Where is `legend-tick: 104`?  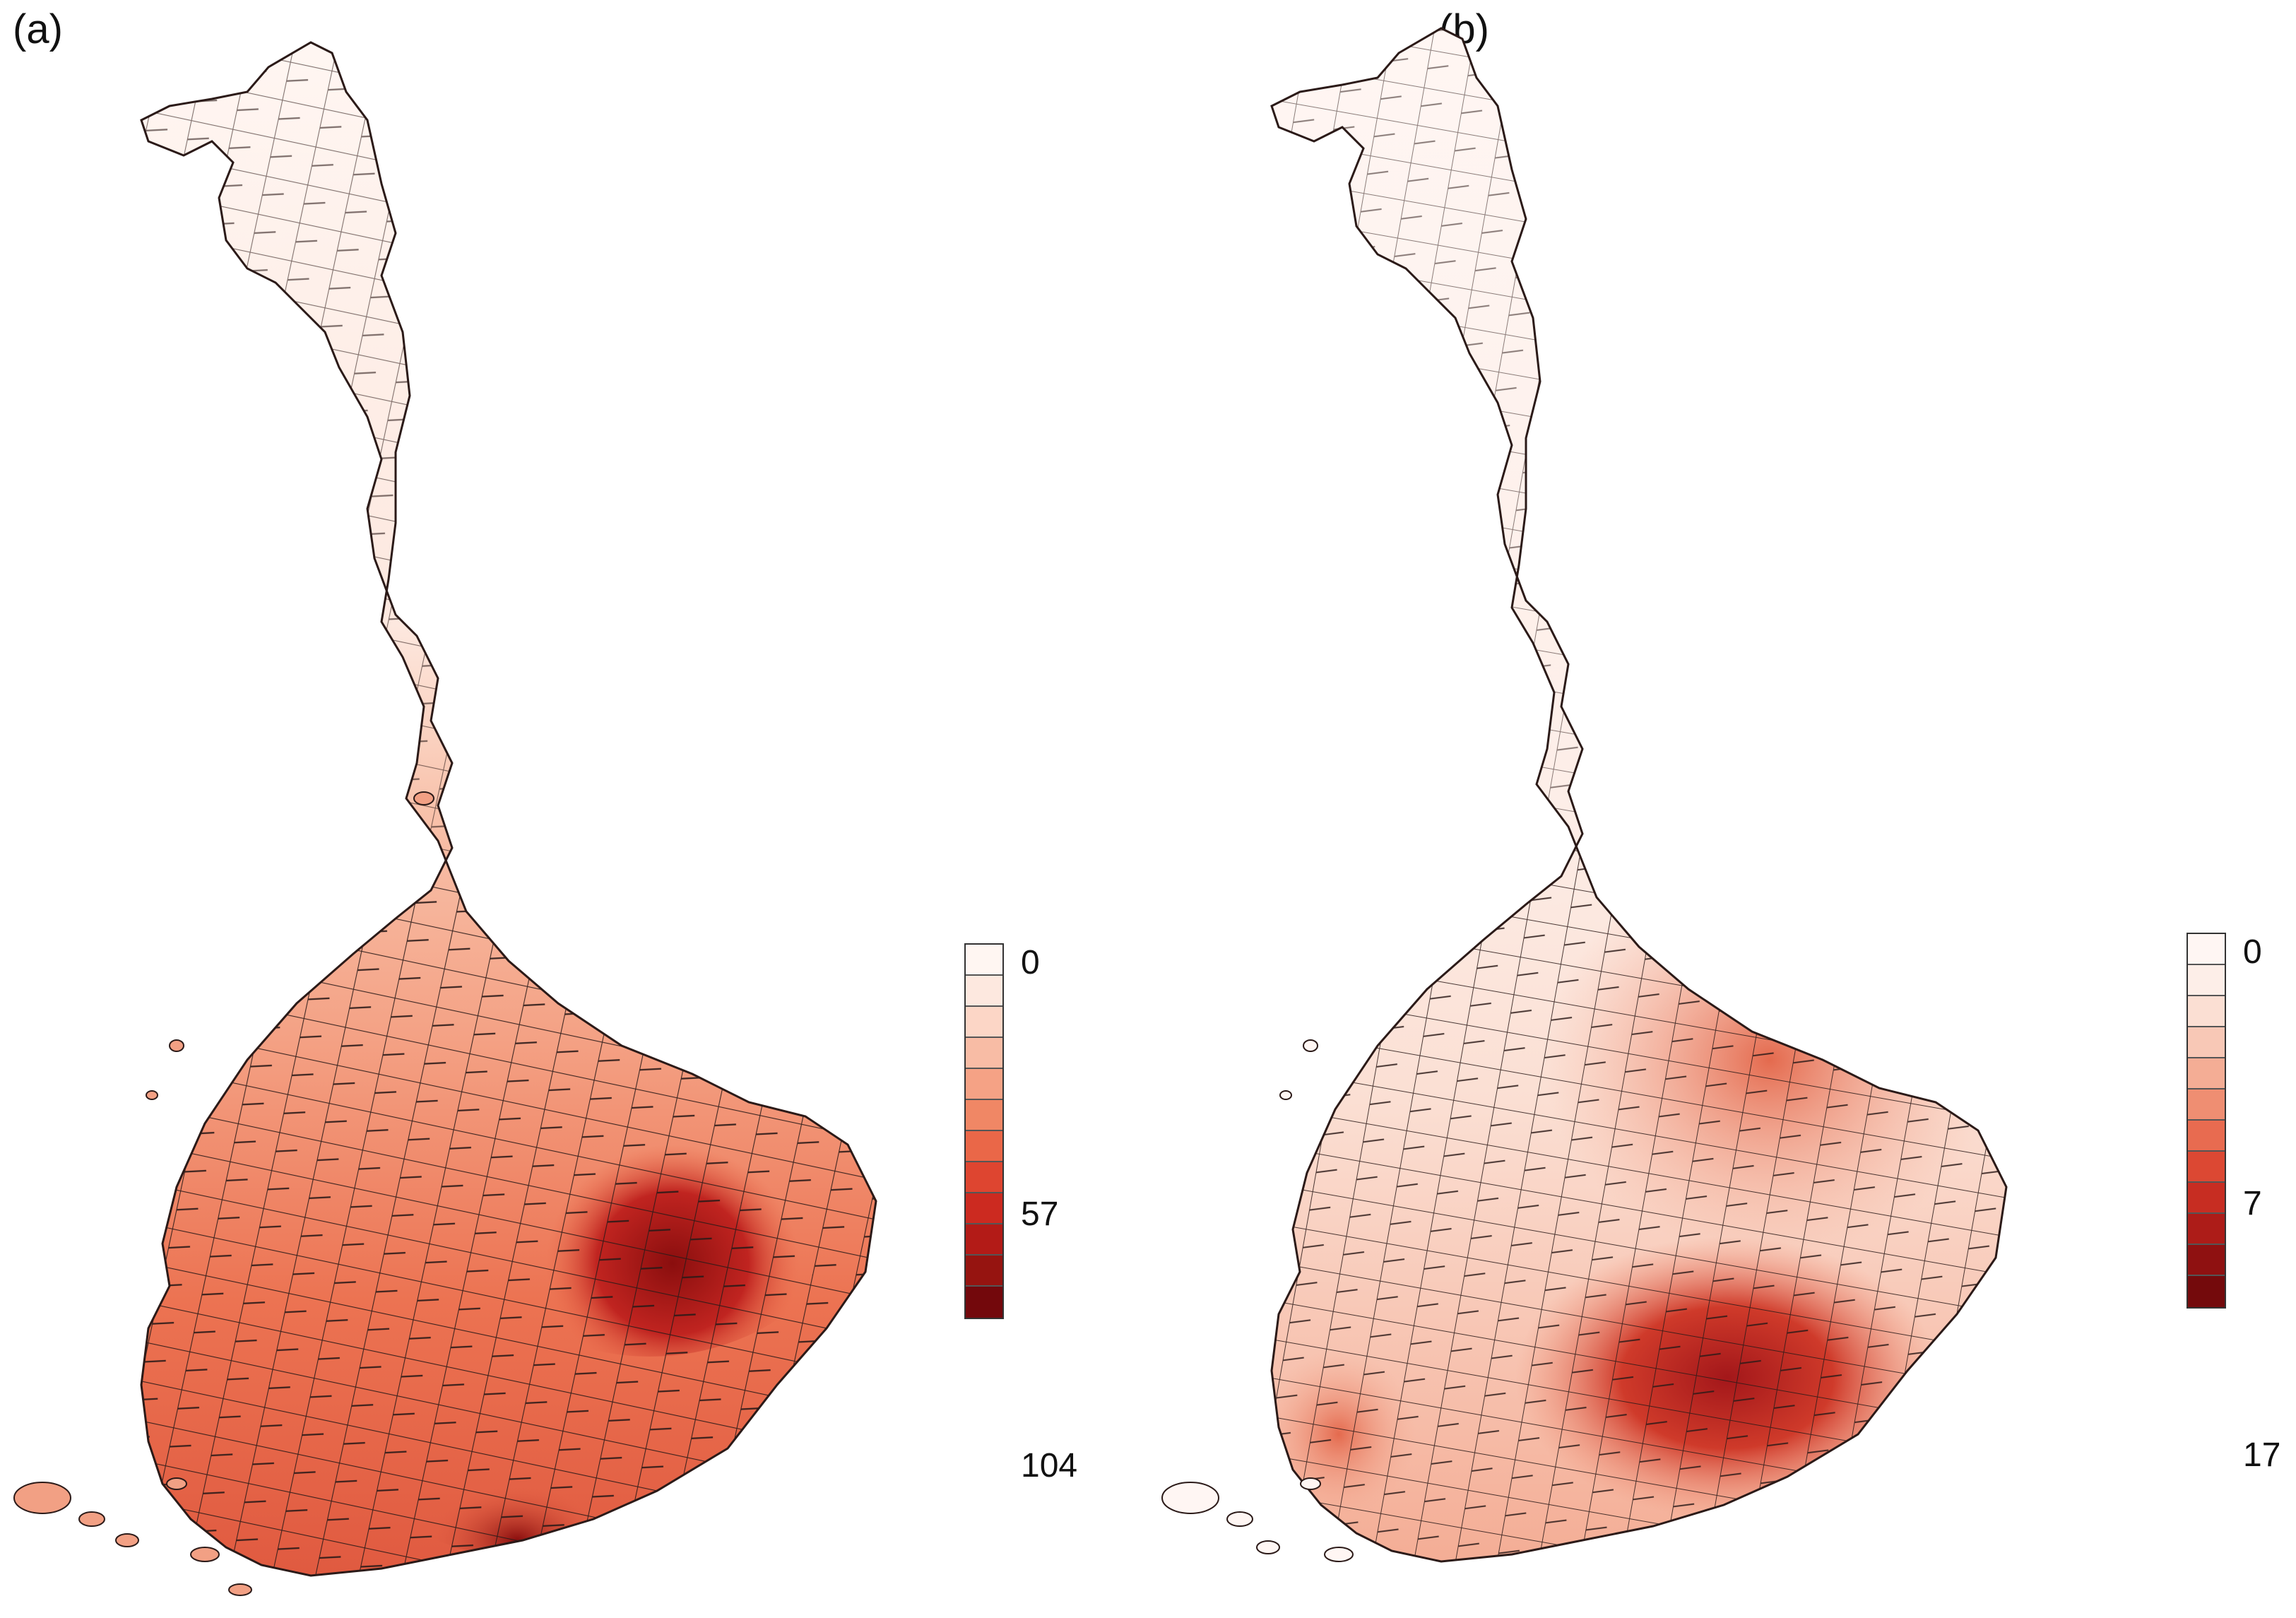 legend-tick: 104 is located at coordinates (1050, 1465).